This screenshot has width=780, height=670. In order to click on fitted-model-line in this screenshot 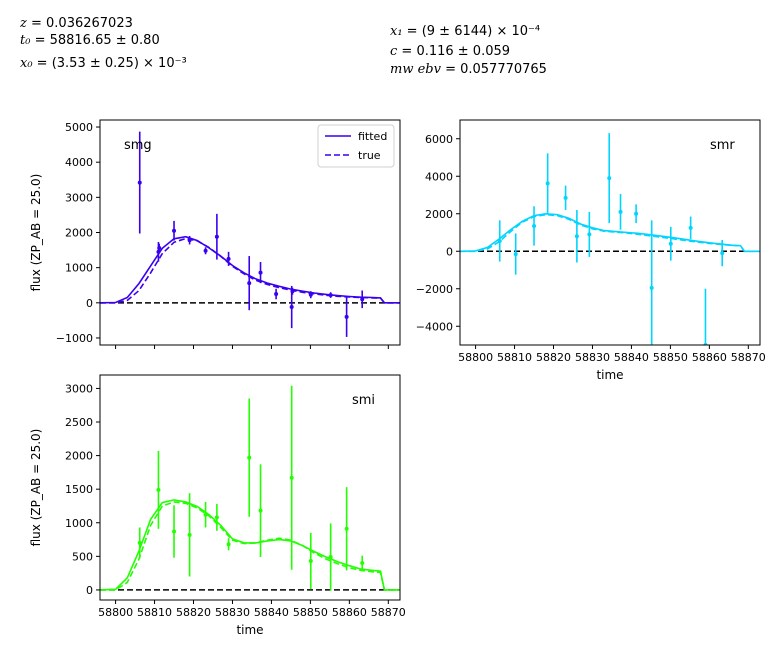, I will do `click(250, 545)`.